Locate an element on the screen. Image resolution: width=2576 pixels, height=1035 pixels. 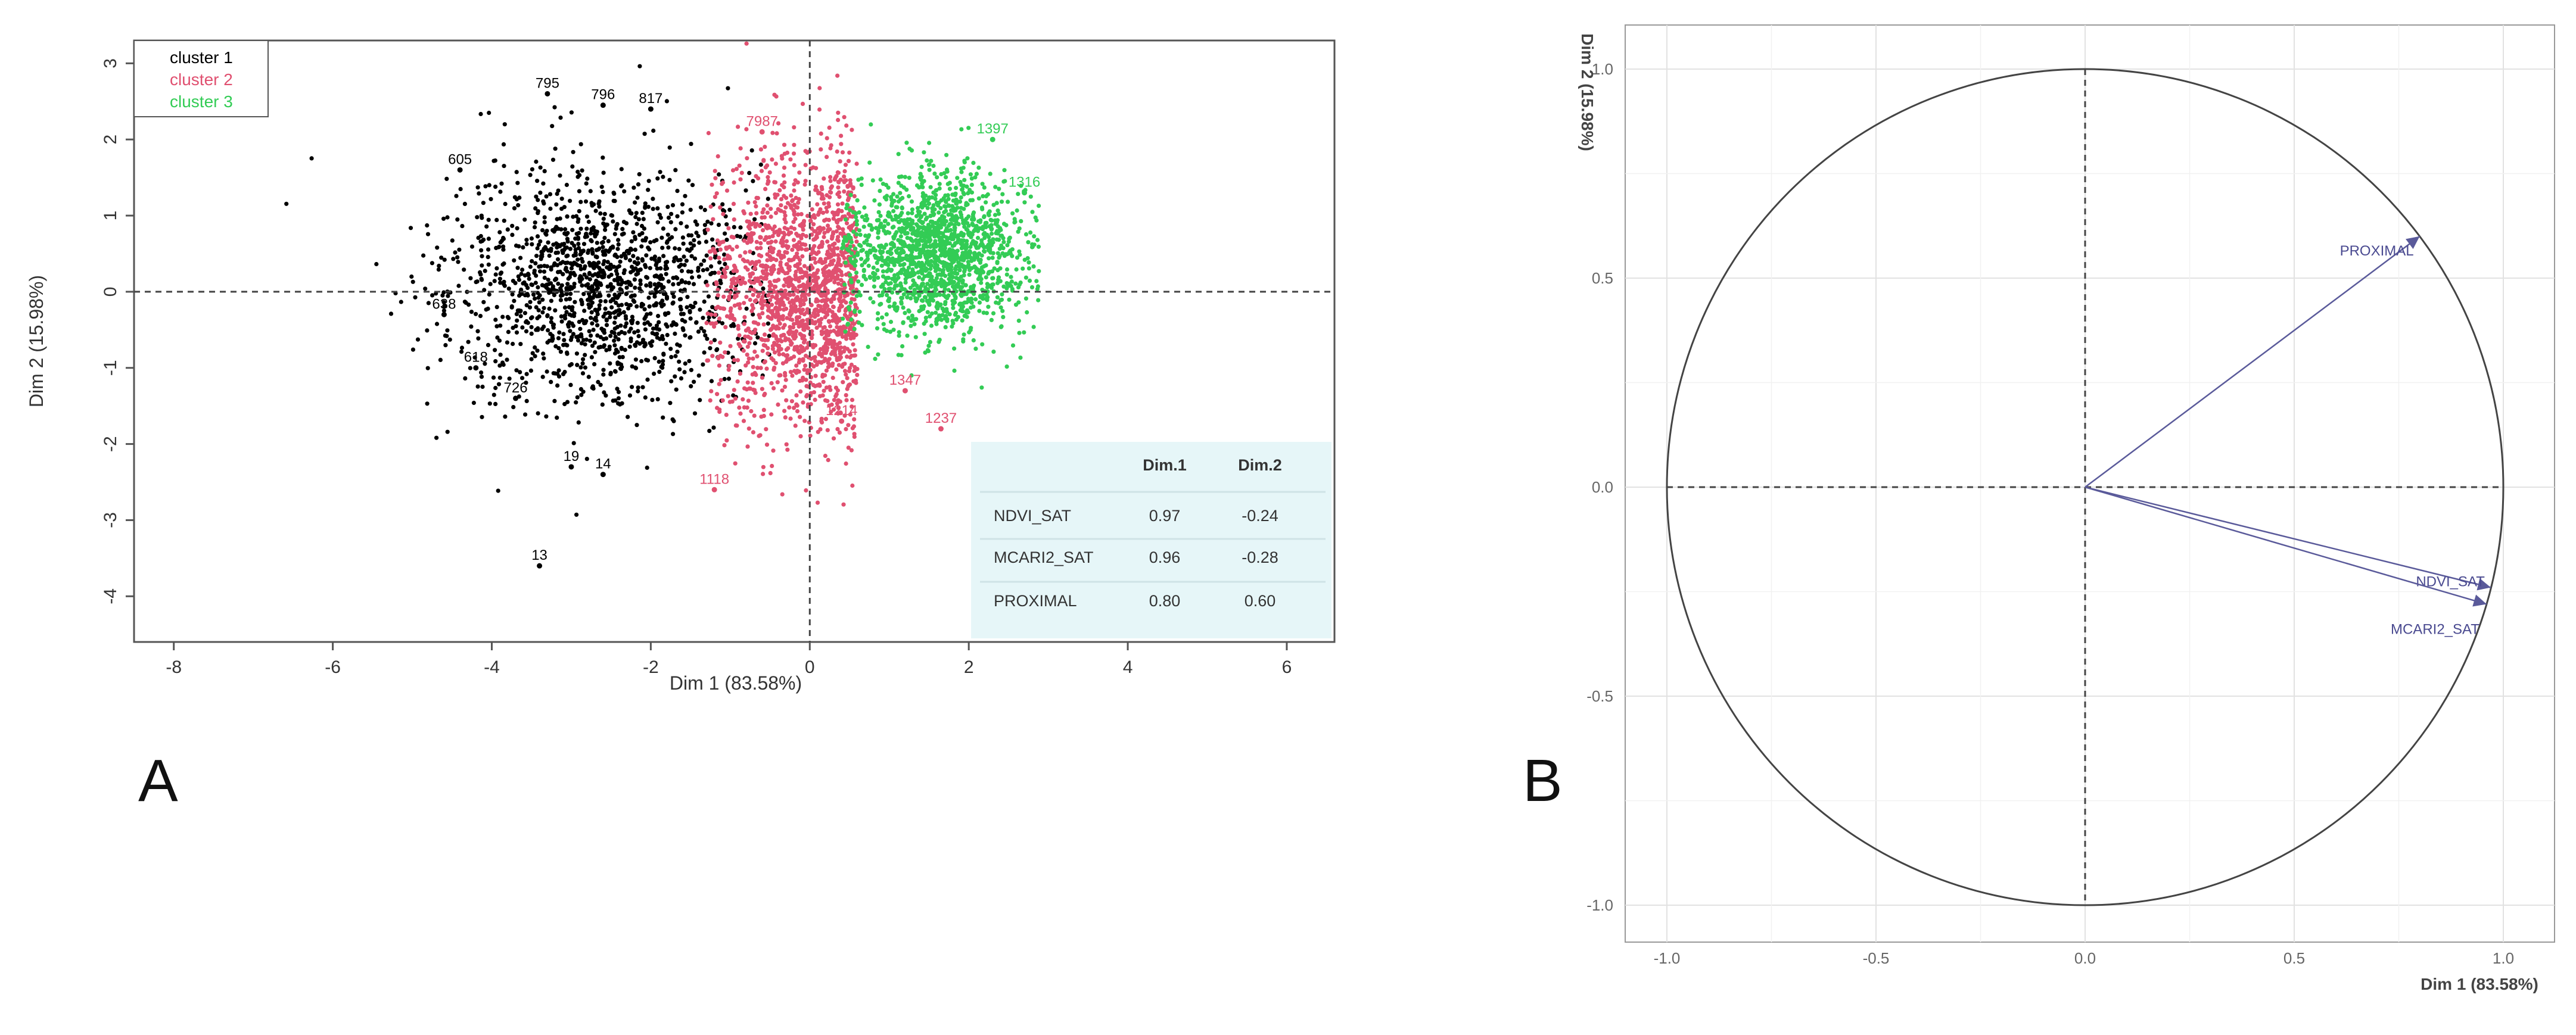
y-tick-label: 0.5 is located at coordinates (1602, 278).